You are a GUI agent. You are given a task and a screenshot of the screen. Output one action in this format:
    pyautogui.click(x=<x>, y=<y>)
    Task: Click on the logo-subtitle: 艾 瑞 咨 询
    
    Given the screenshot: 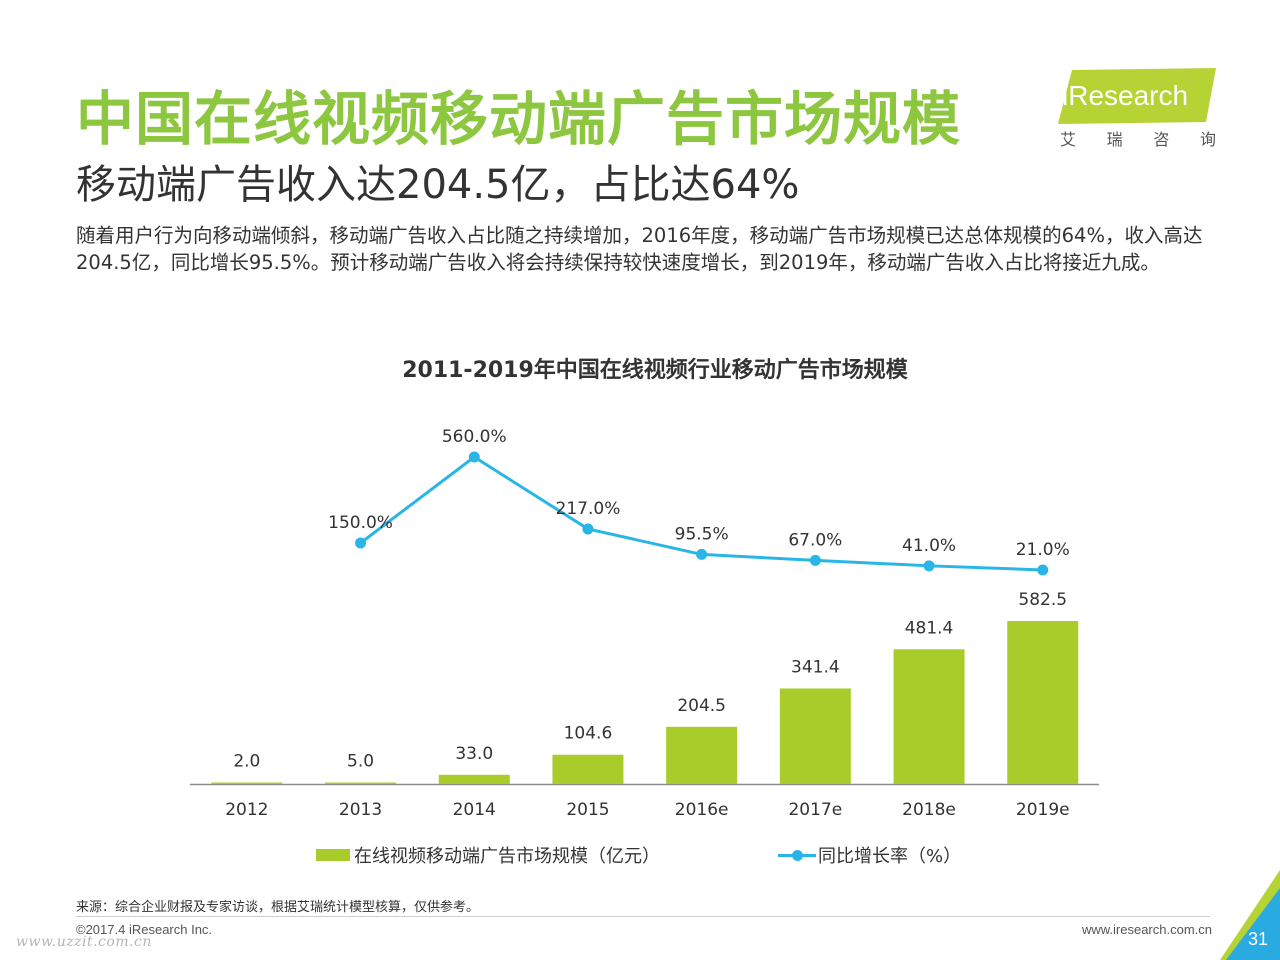 What is the action you would take?
    pyautogui.click(x=1140, y=138)
    